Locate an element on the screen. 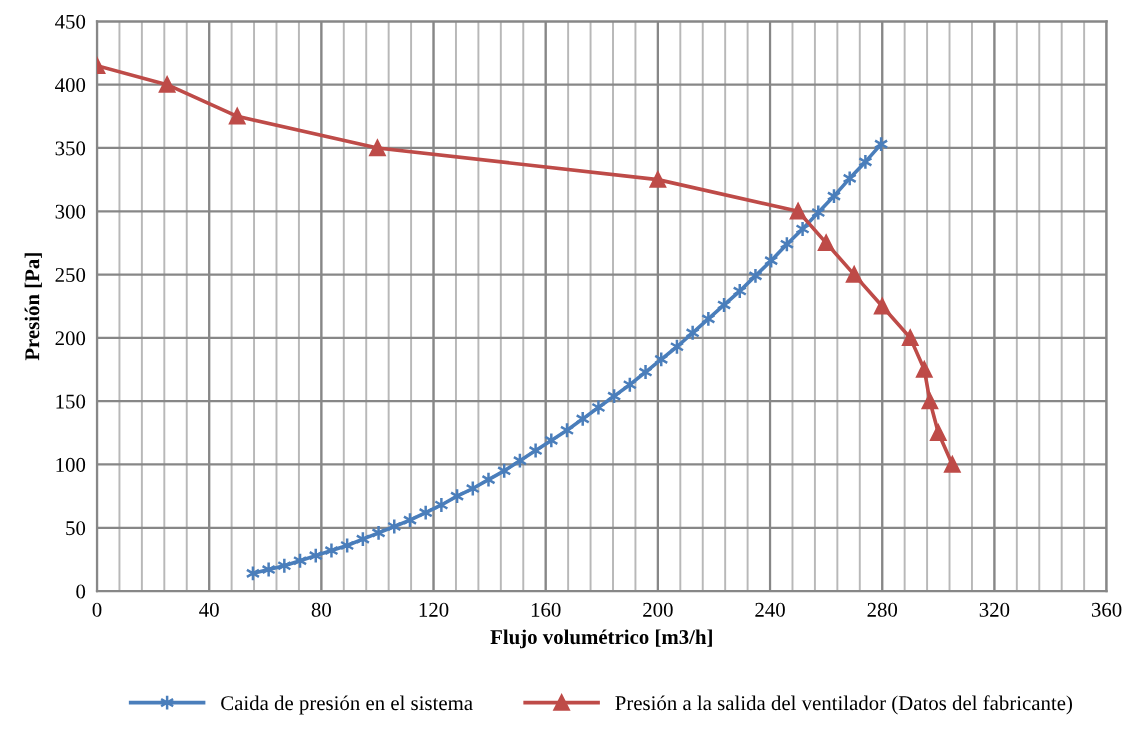  x-tick-label: 80 is located at coordinates (321, 609).